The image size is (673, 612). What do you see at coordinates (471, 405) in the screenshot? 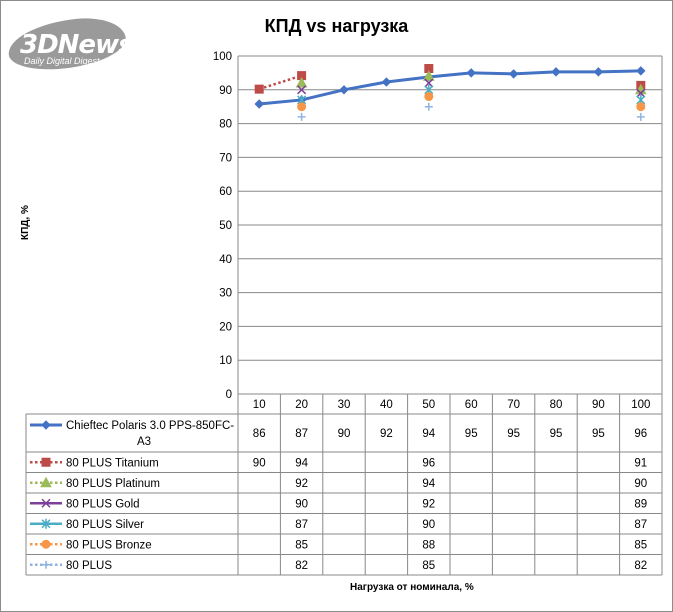
I see `x-tick-label: 60` at bounding box center [471, 405].